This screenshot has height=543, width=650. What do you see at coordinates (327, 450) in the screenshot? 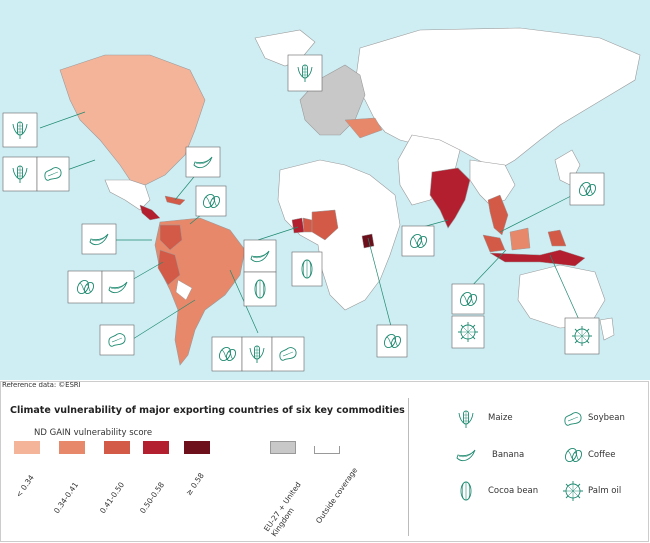
I see `swatch-outside` at bounding box center [327, 450].